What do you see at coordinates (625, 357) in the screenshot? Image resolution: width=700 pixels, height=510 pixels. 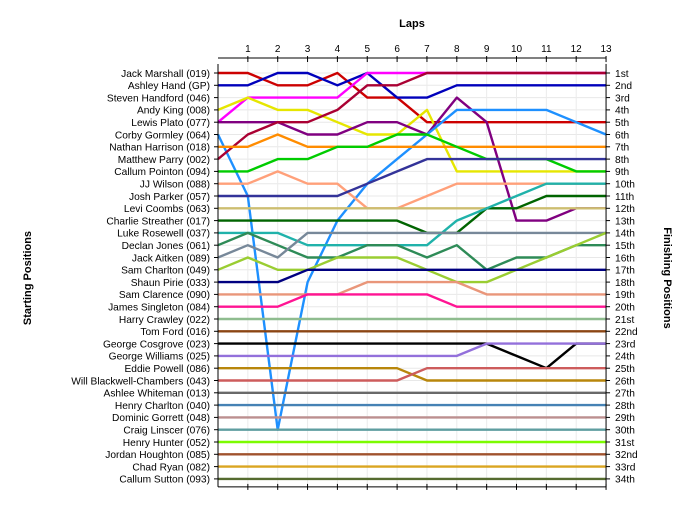 I see `finishing-position-label: 24th` at bounding box center [625, 357].